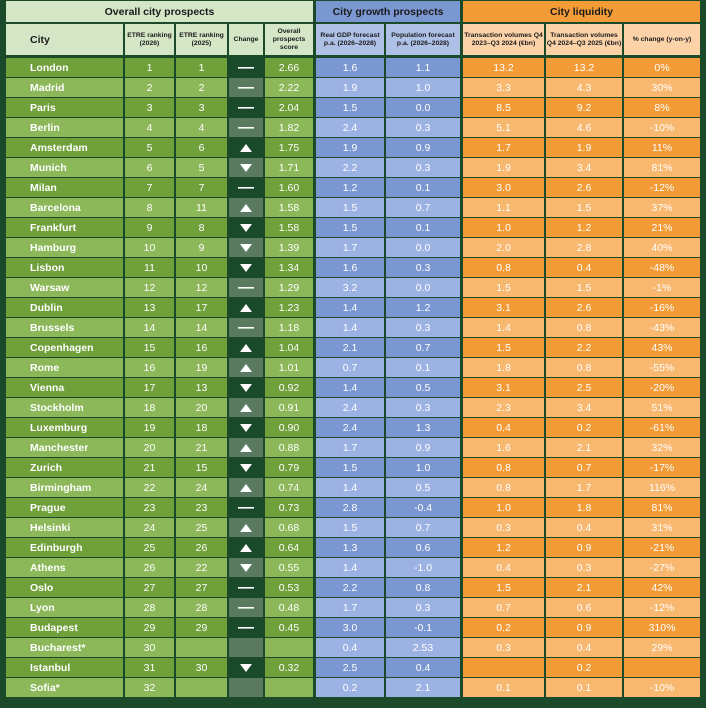 This screenshot has height=708, width=706. I want to click on table-cell: -43%, so click(662, 327).